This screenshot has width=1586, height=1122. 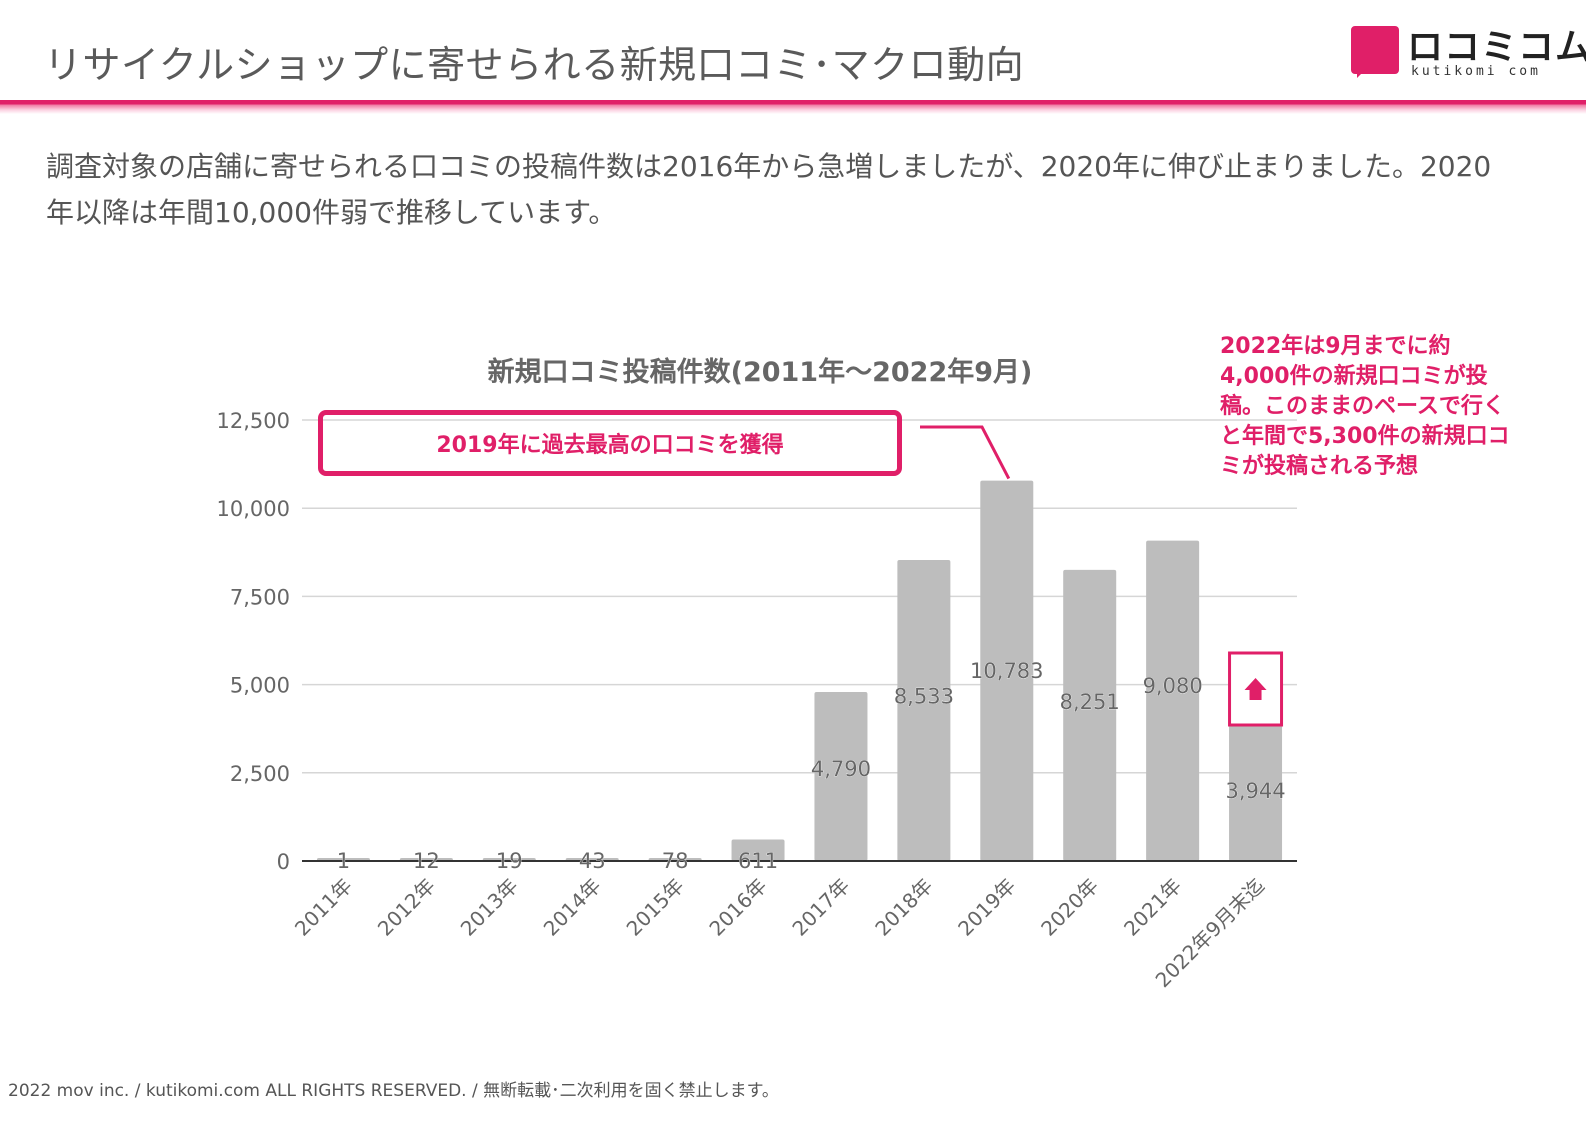 What do you see at coordinates (260, 774) in the screenshot?
I see `y-tick-label: 2,500` at bounding box center [260, 774].